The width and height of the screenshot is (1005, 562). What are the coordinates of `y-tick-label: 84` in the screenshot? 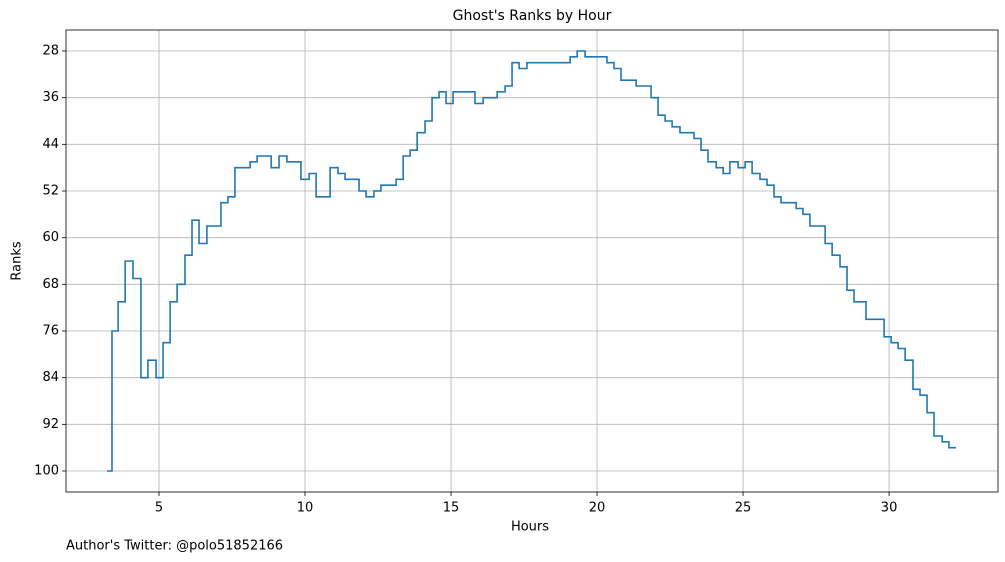 It's located at (50, 377).